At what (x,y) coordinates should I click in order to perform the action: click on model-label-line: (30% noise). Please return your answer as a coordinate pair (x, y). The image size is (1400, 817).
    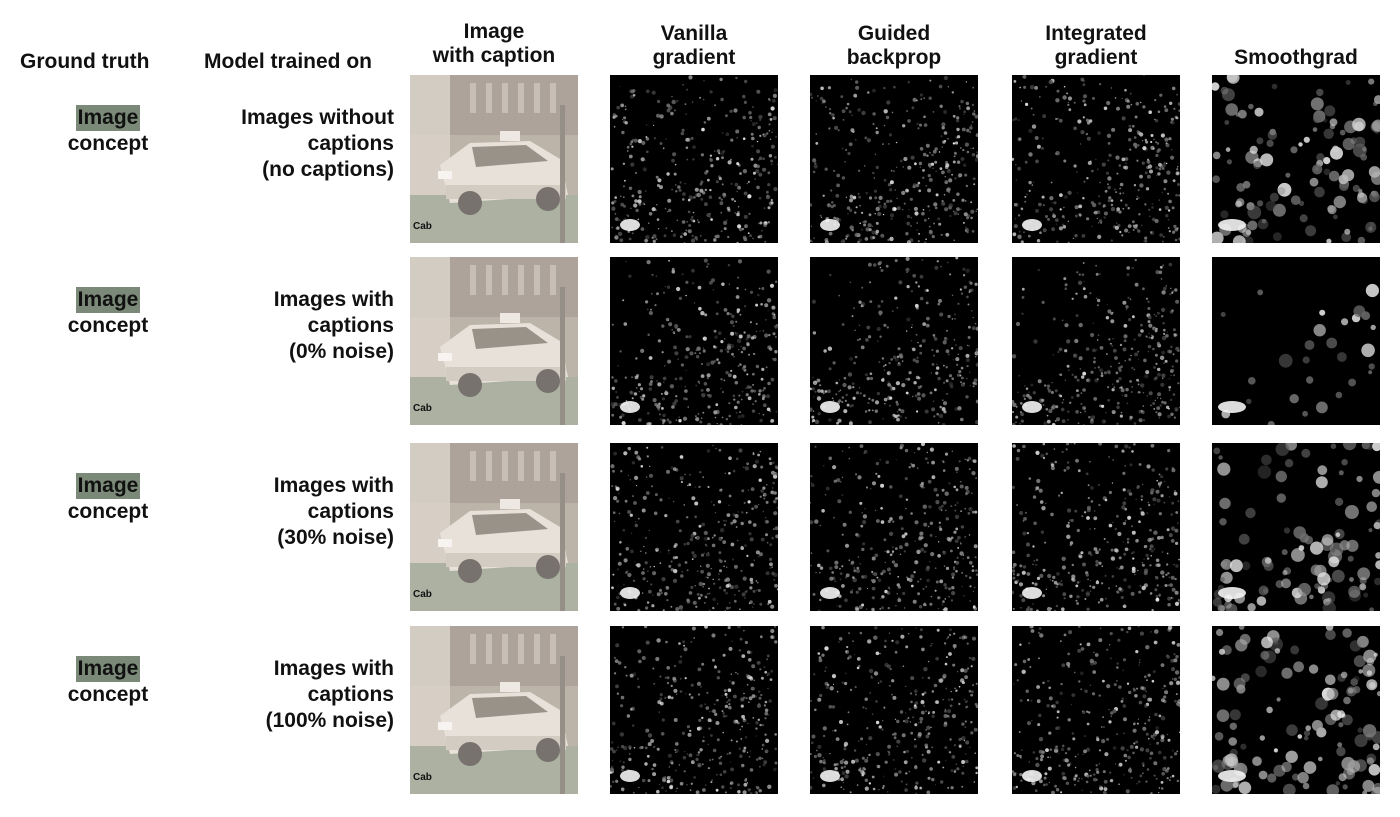
    Looking at the image, I should click on (335, 537).